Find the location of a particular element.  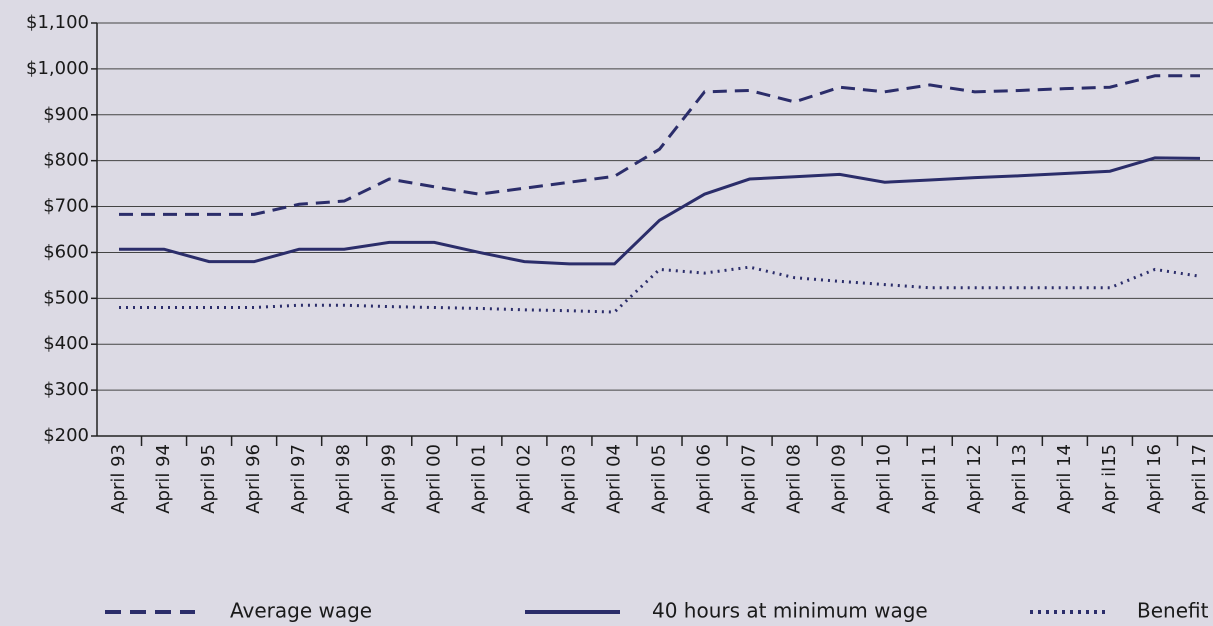

x-tick-label: April 09 is located at coordinates (839, 479).